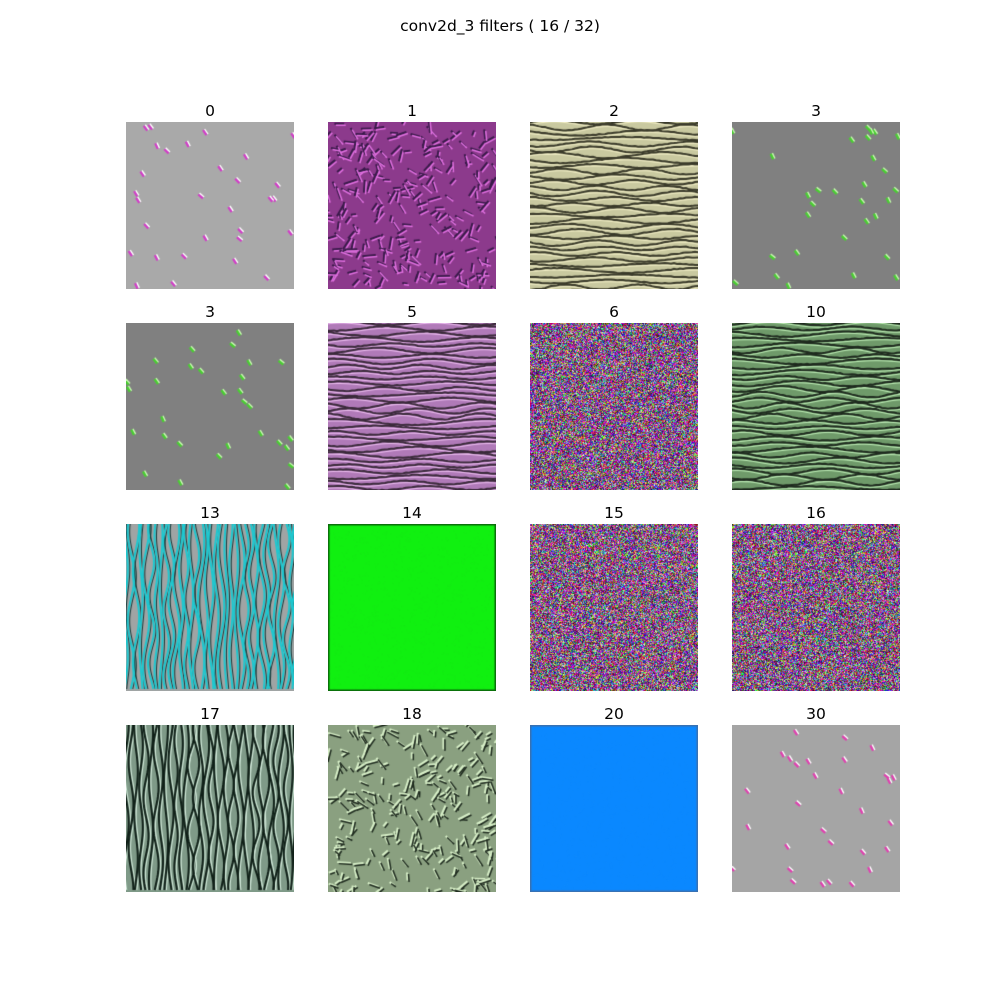 The width and height of the screenshot is (1000, 1000). I want to click on filter-panel: 5, so click(412, 396).